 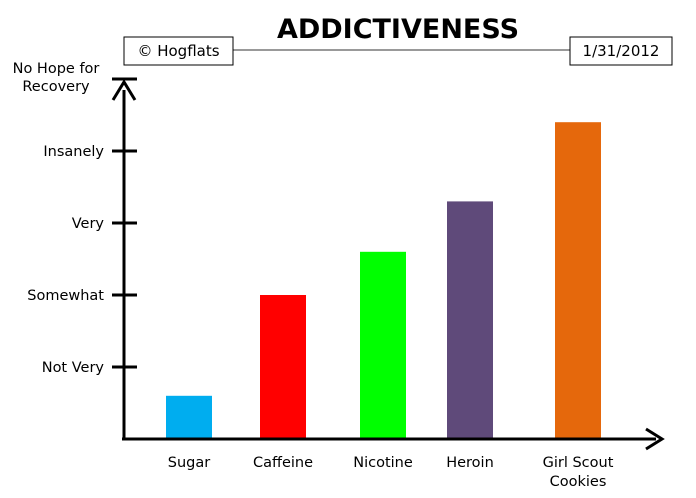 What do you see at coordinates (383, 463) in the screenshot?
I see `x-category-label: Nicotine` at bounding box center [383, 463].